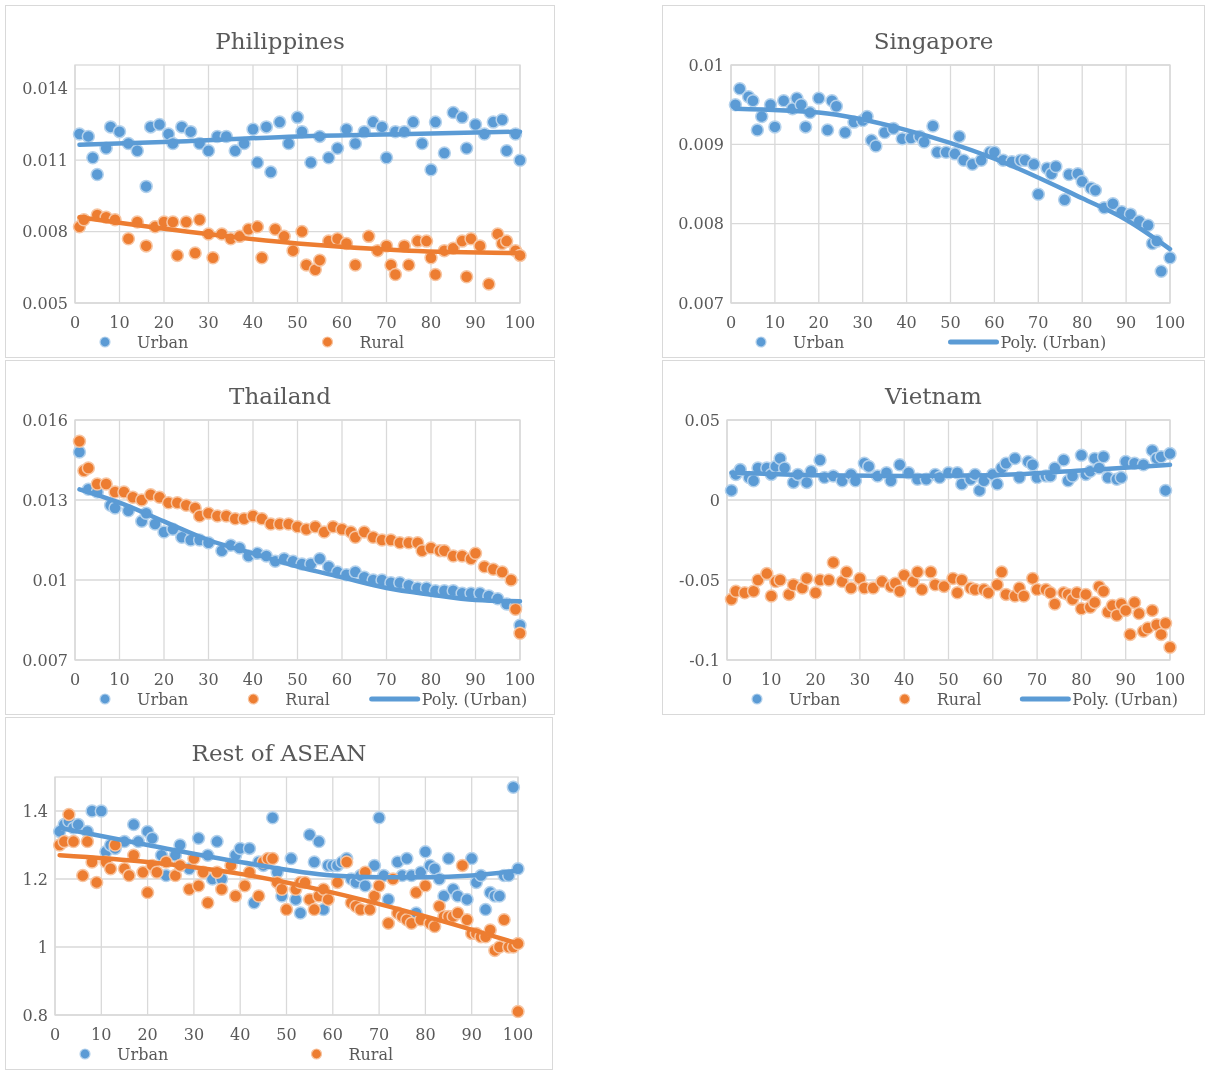 This screenshot has width=1205, height=1070. What do you see at coordinates (701, 224) in the screenshot?
I see `y-tick-label: 0.008` at bounding box center [701, 224].